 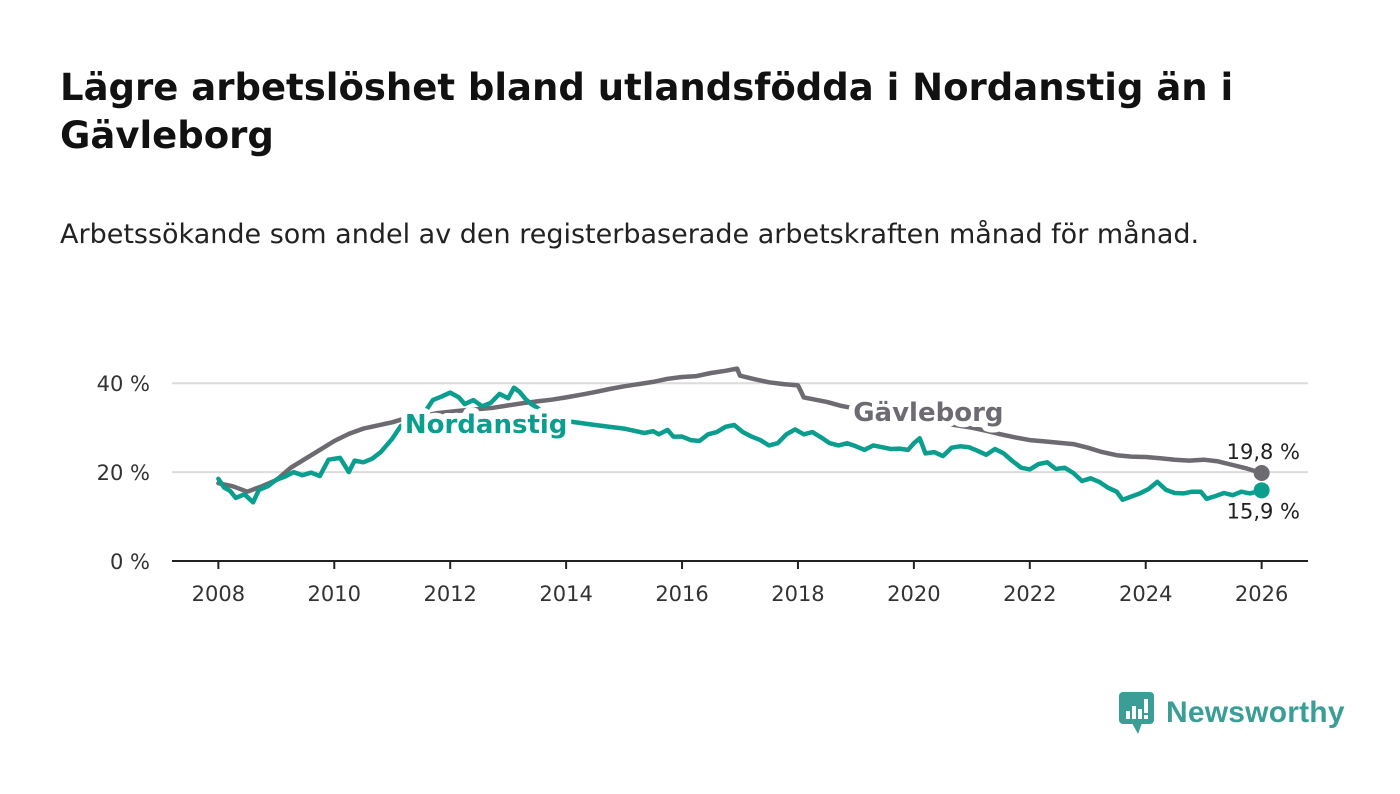 I want to click on end-point-gavleborg, so click(x=1261, y=473).